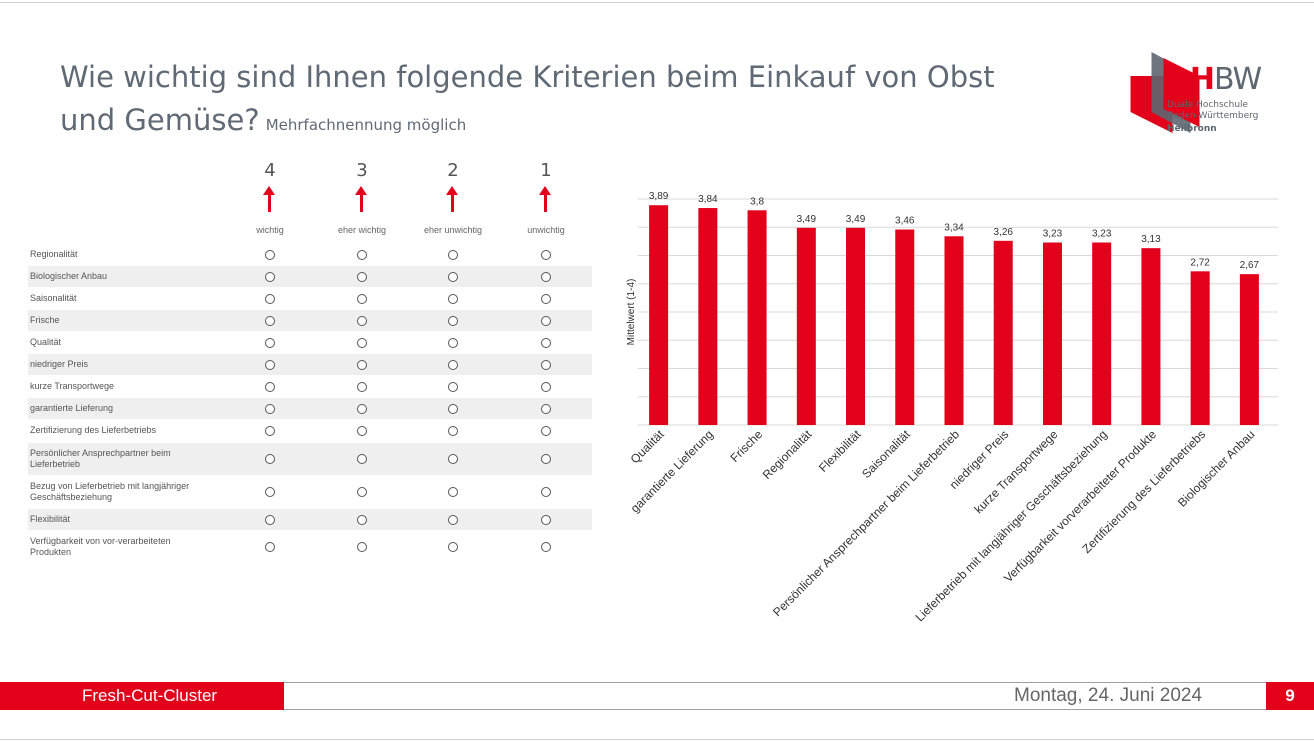 The height and width of the screenshot is (742, 1314). I want to click on logo-wordmark: DHBW, so click(1214, 79).